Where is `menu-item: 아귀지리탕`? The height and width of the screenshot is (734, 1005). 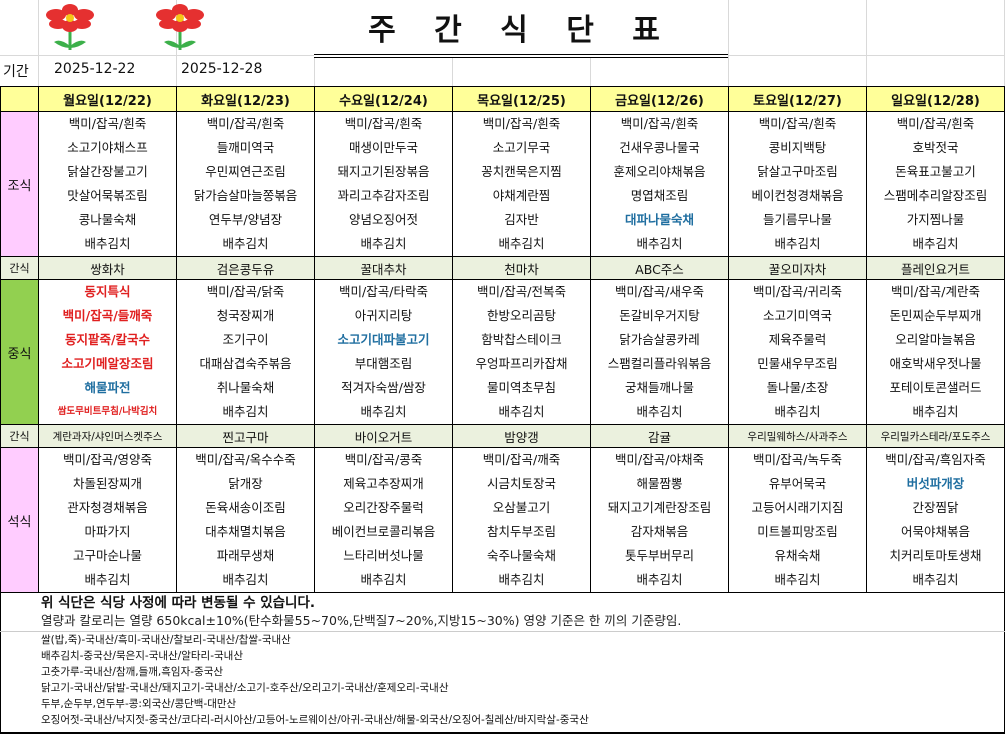 menu-item: 아귀지리탕 is located at coordinates (383, 315).